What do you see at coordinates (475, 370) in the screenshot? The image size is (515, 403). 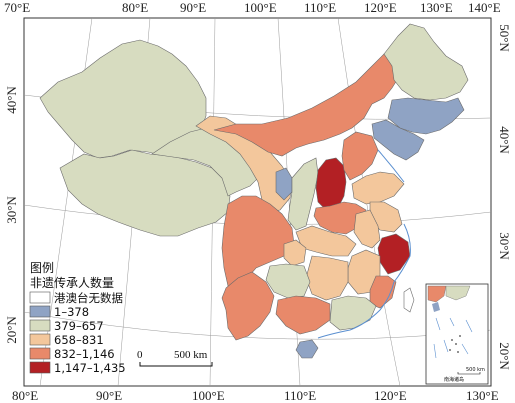 I see `inset-scale-label: 500 km` at bounding box center [475, 370].